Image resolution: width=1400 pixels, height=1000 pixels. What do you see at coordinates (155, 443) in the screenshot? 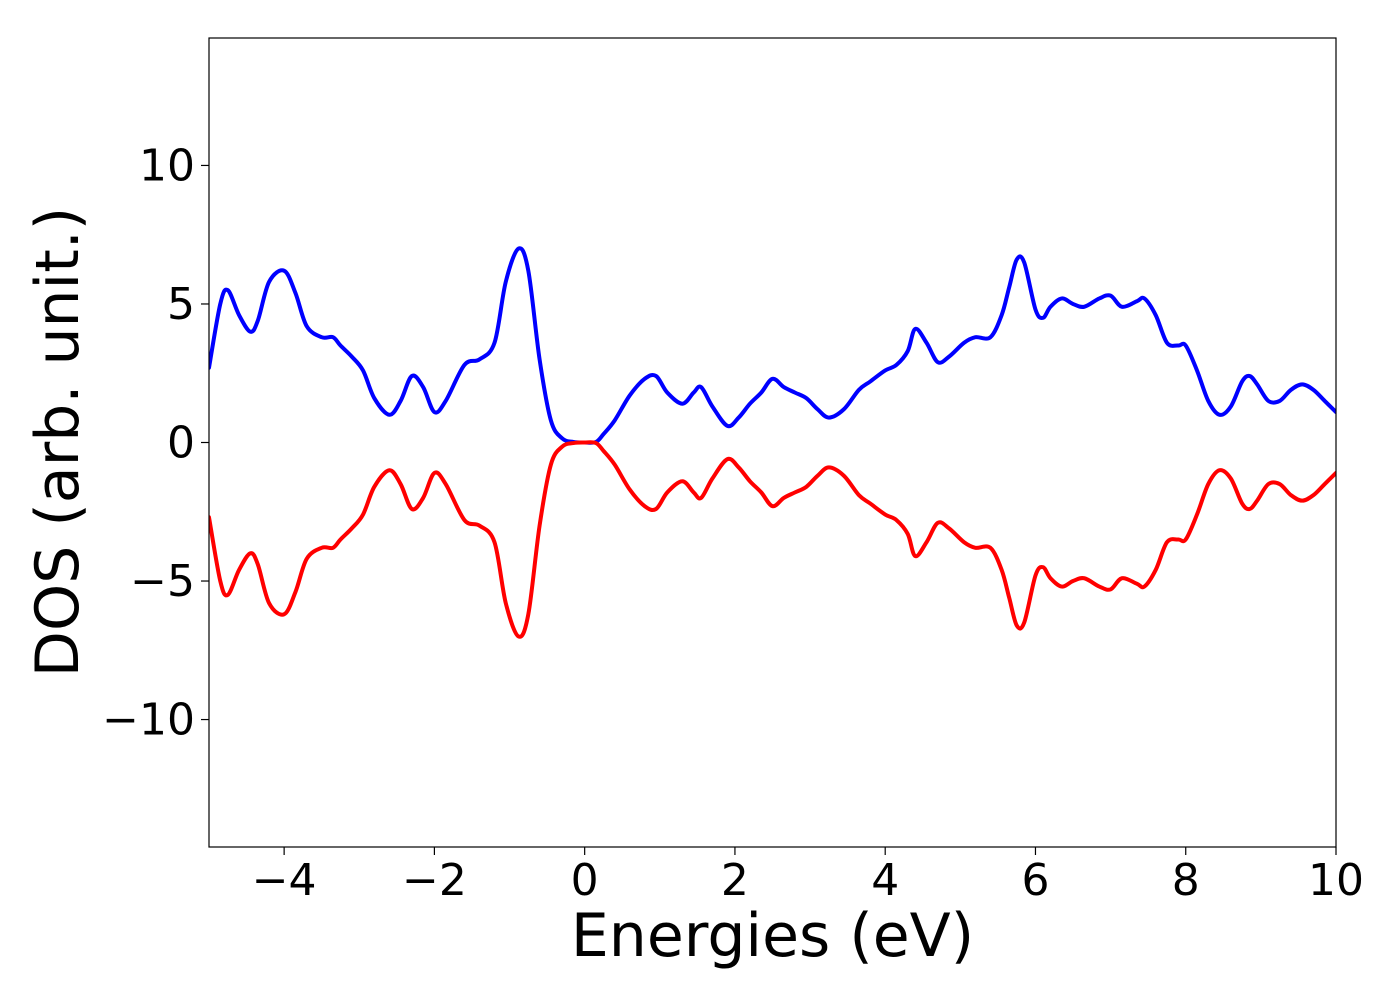
I see `y-axis-ticks: −10 −5 0 5 10` at bounding box center [155, 443].